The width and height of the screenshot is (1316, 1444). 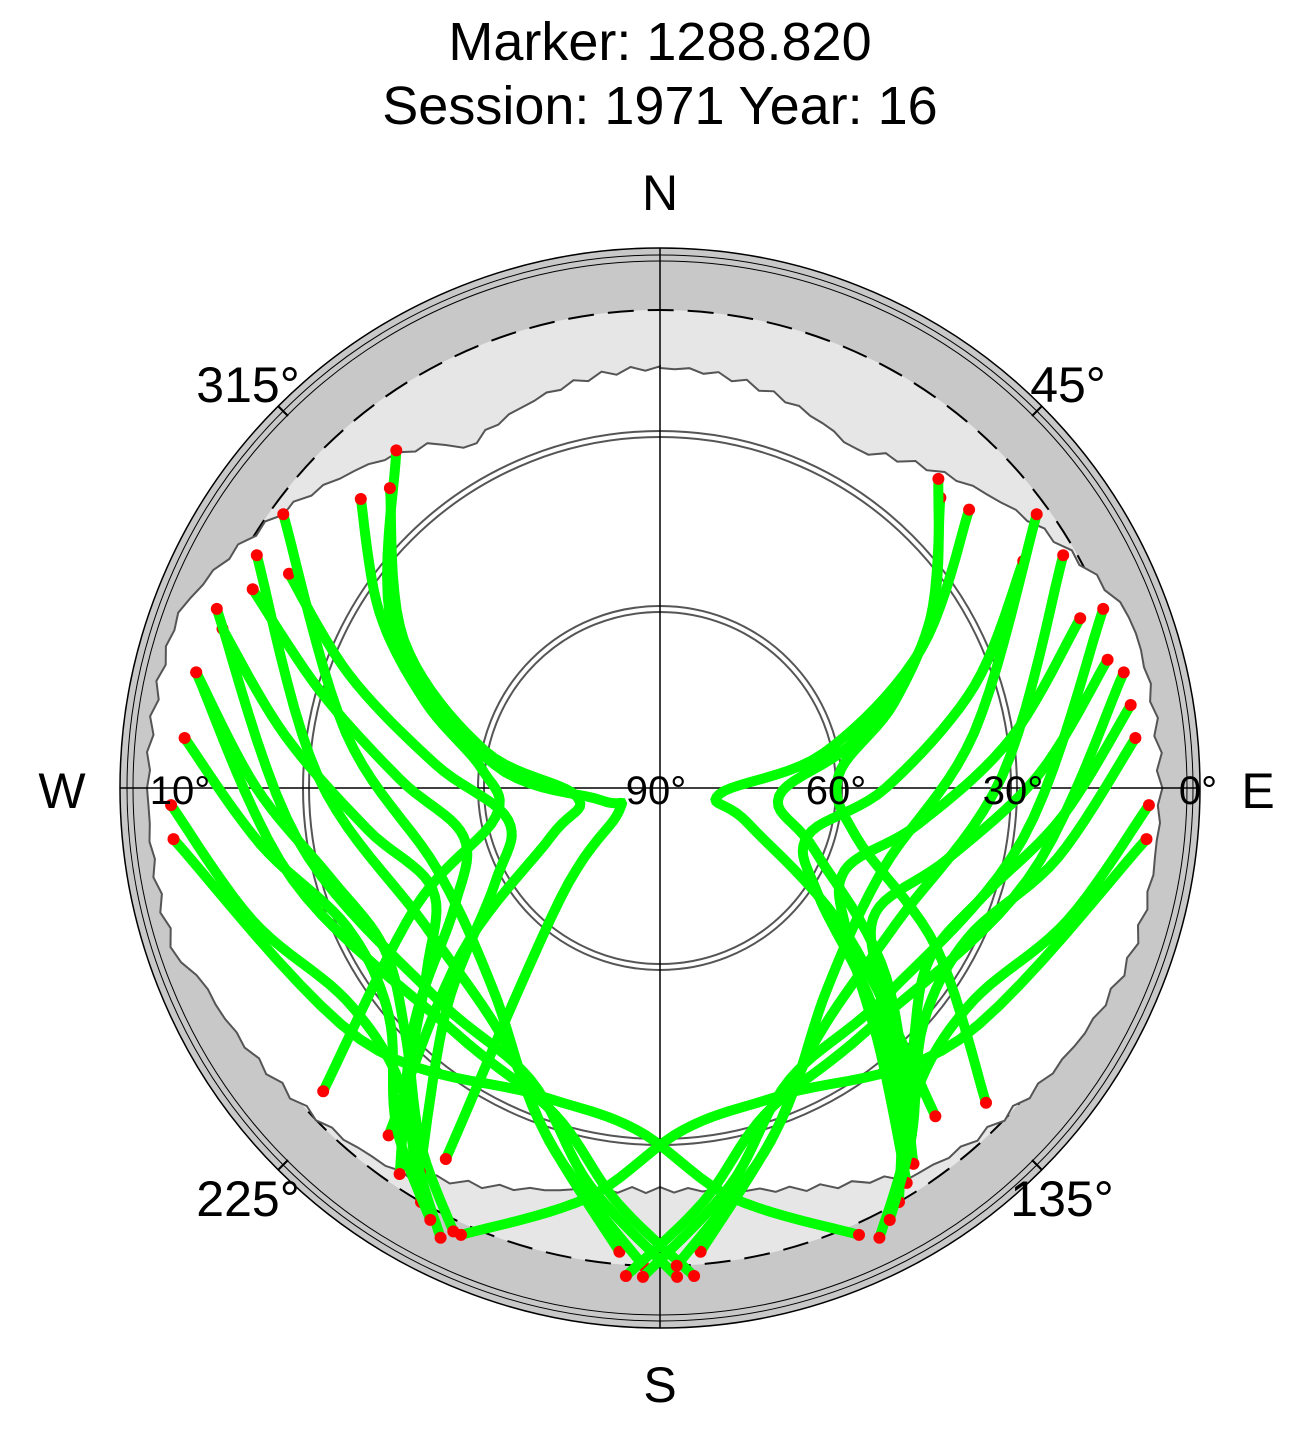 What do you see at coordinates (247, 1199) in the screenshot?
I see `azimuth-label-225: 225°` at bounding box center [247, 1199].